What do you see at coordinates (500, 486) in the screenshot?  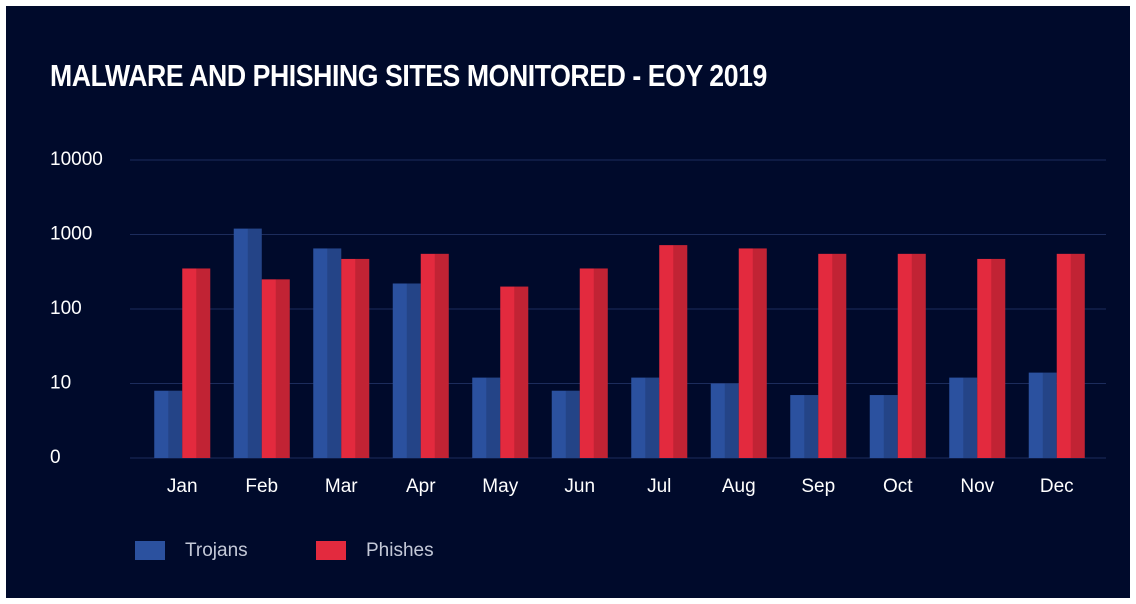 I see `x-tick-label: May` at bounding box center [500, 486].